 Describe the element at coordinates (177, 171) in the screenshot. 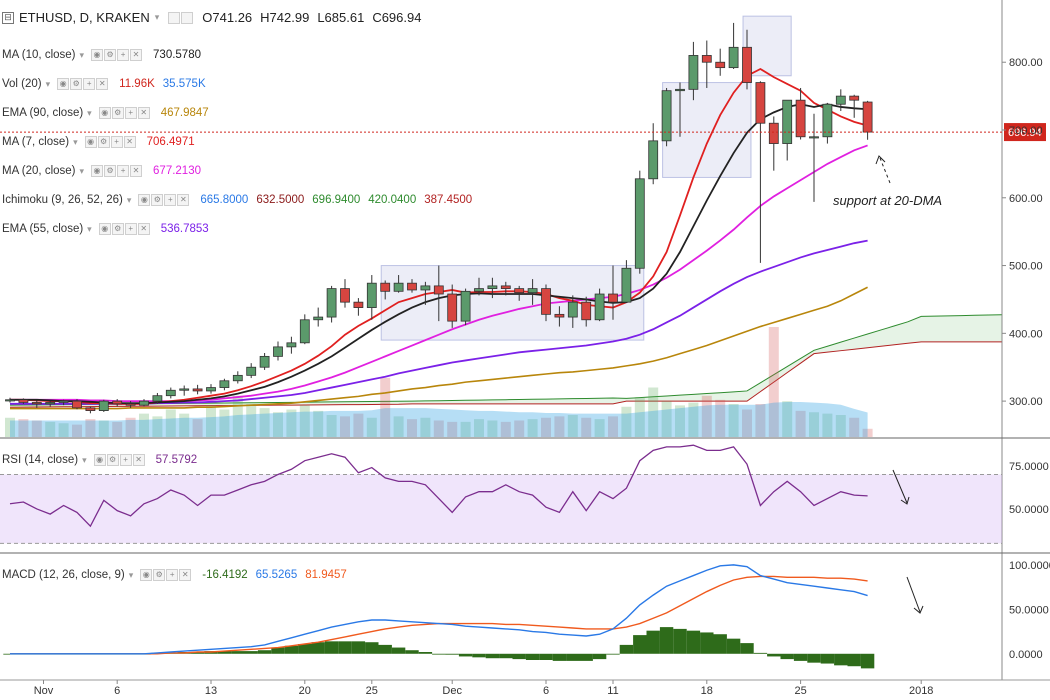

I see `legend-ma20-value: 677.2130` at that location.